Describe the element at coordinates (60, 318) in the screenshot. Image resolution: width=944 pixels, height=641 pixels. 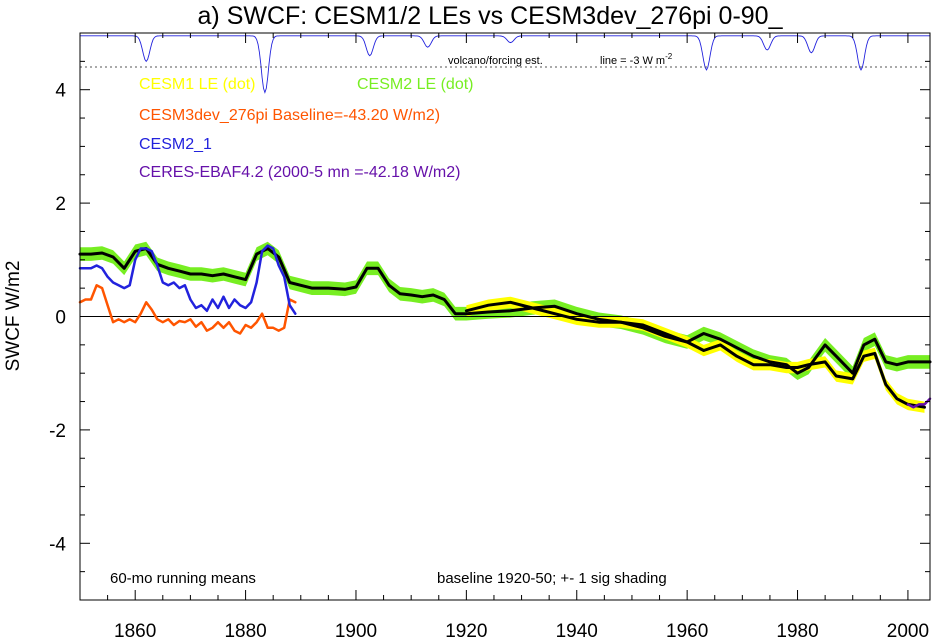
I see `y-tick-label: 0` at that location.